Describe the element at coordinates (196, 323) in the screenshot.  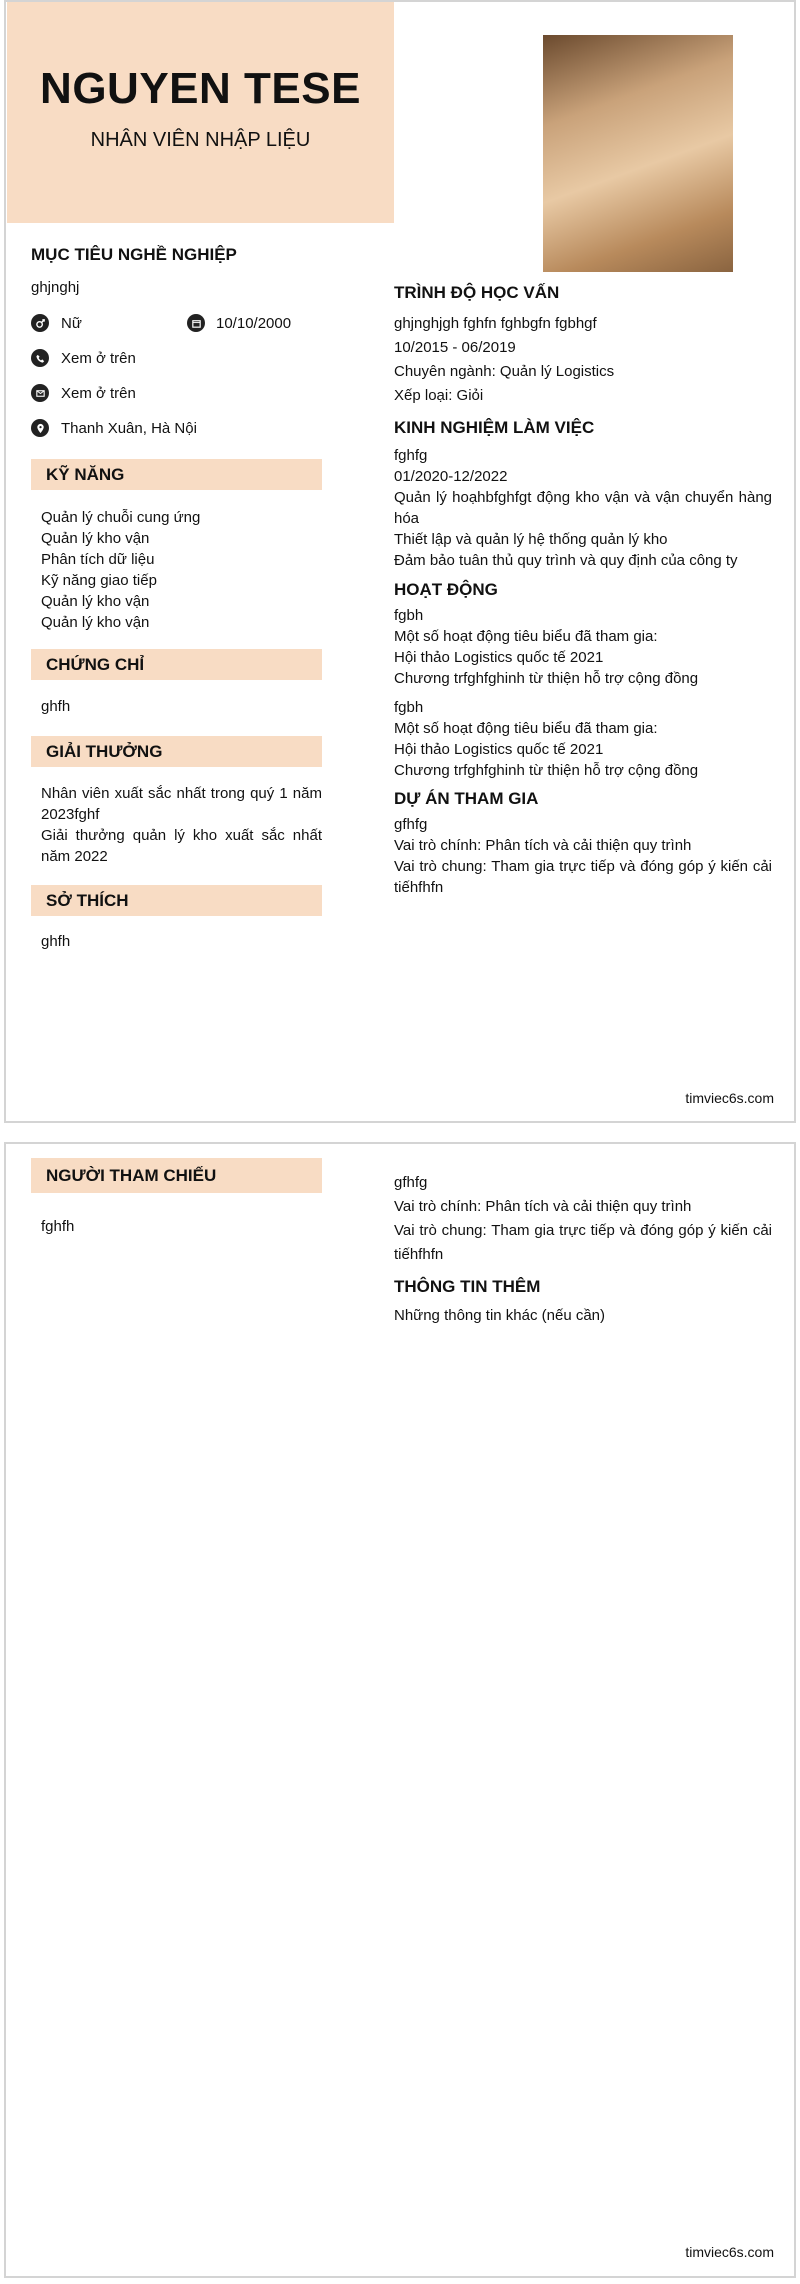
I see `calendar-icon` at that location.